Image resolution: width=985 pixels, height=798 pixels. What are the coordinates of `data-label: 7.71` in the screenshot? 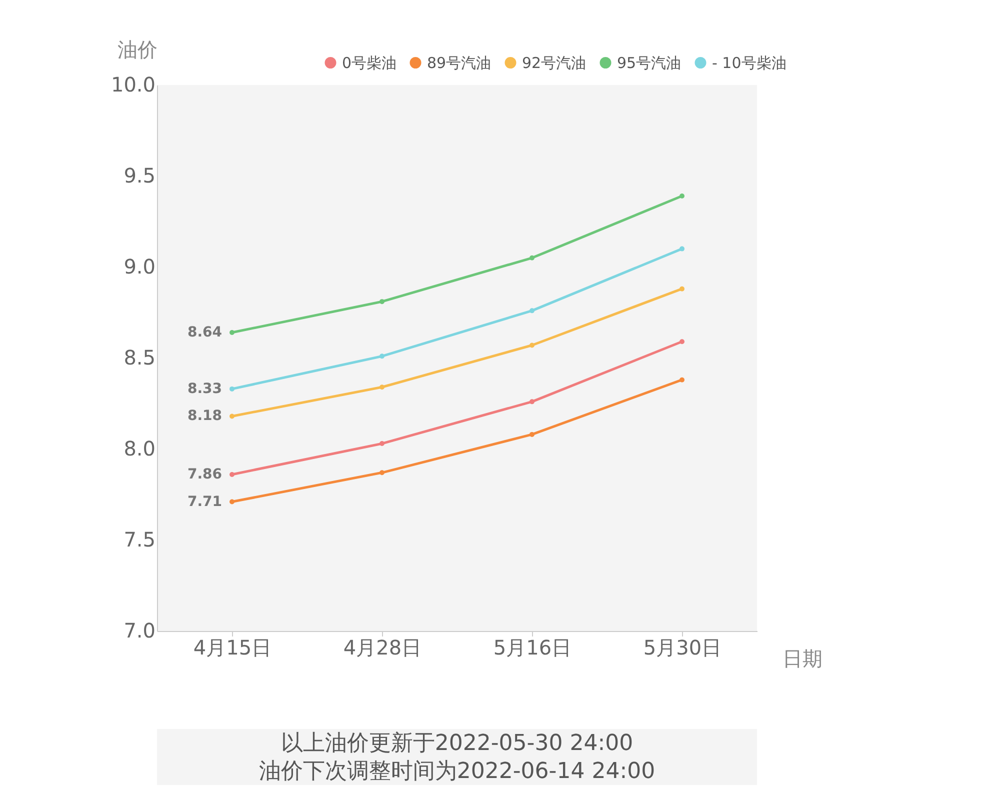 It's located at (204, 502).